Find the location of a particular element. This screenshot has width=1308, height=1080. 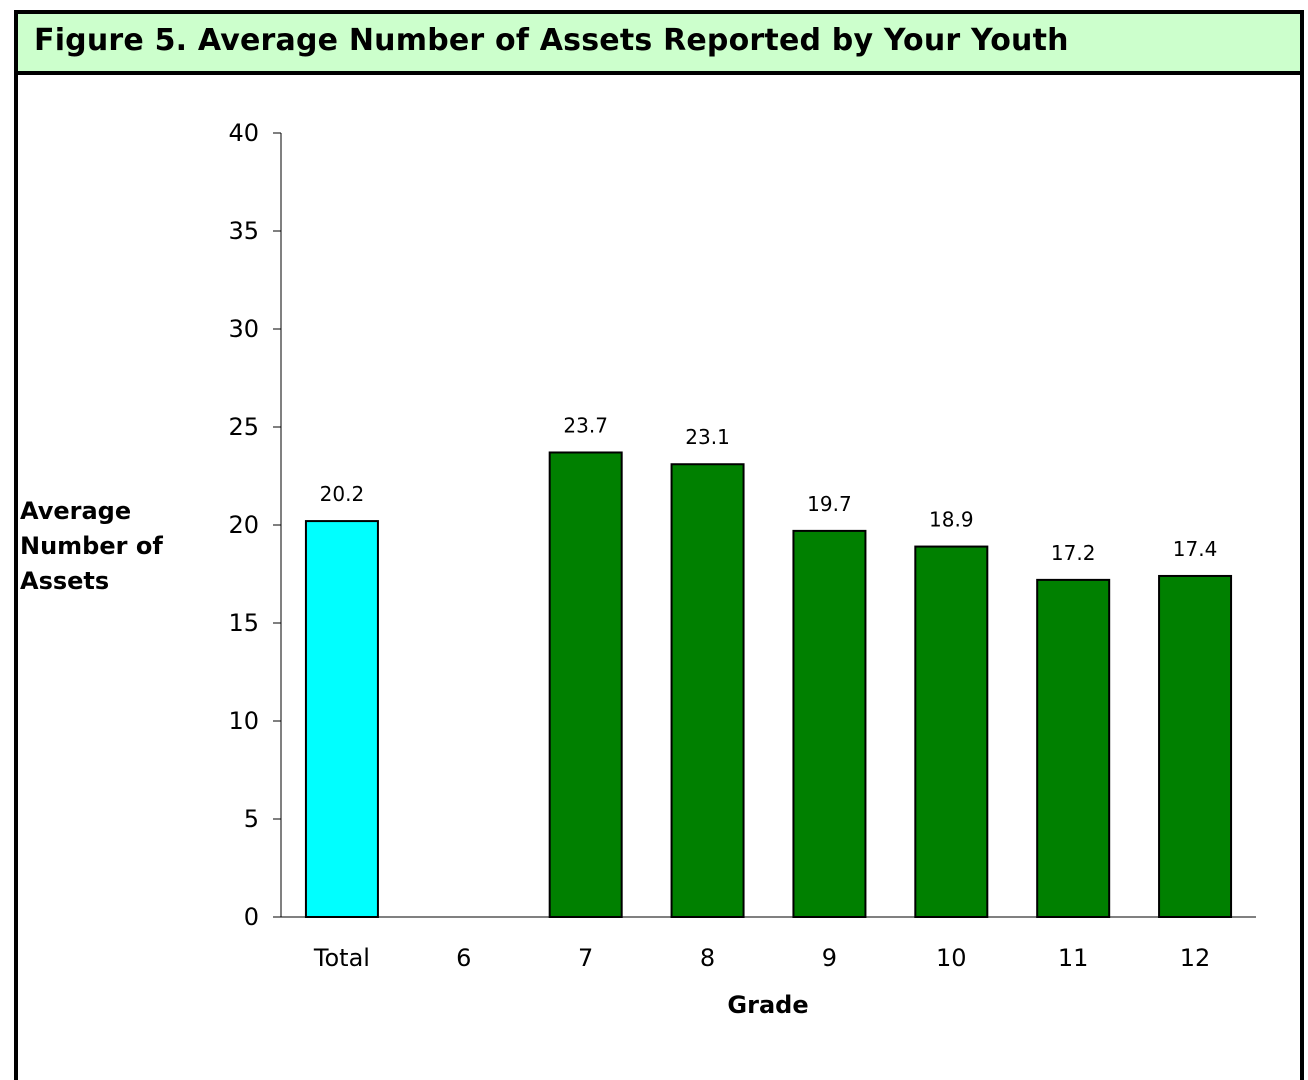

x-tick-label: 6 is located at coordinates (463, 958).